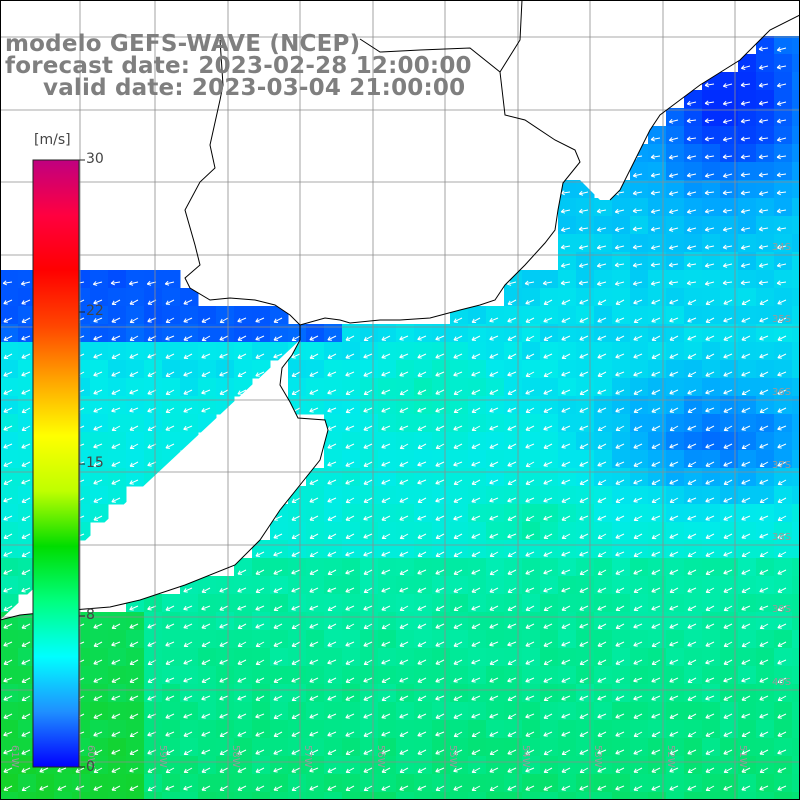 This screenshot has width=800, height=804. I want to click on lon-label: 51W, so click(742, 756).